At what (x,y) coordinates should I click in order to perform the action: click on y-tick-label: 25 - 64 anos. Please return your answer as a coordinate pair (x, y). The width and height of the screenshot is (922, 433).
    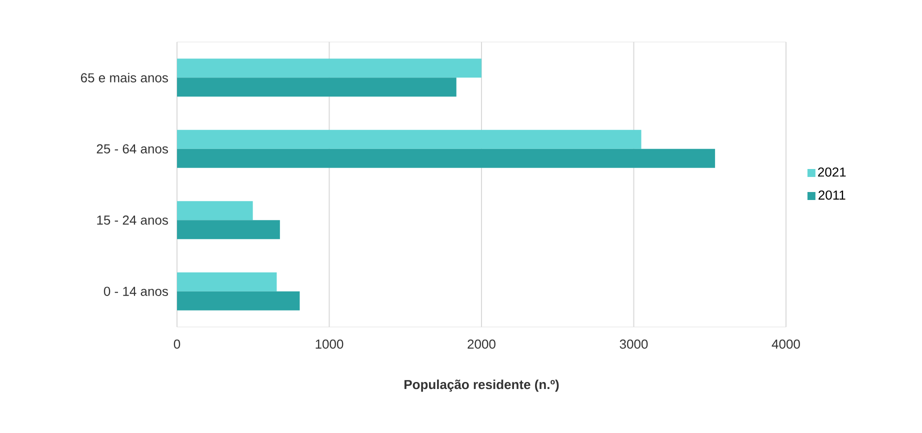
    Looking at the image, I should click on (132, 149).